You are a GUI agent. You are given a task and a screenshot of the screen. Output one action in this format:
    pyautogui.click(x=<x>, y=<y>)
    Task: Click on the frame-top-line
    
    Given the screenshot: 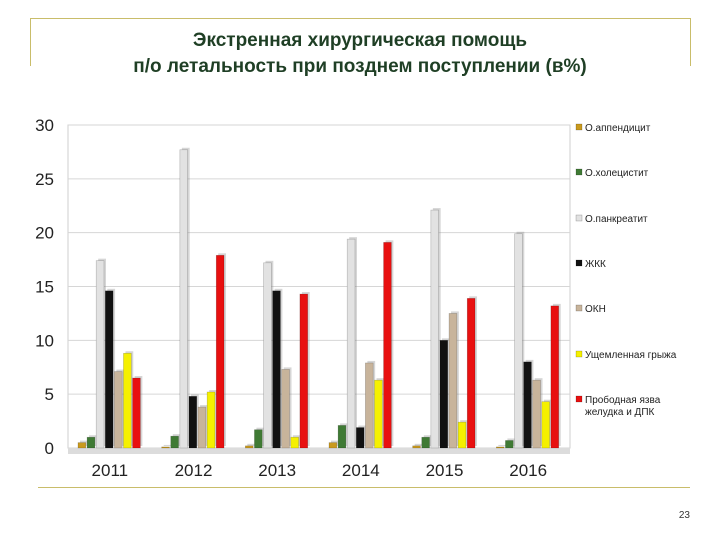 What is the action you would take?
    pyautogui.click(x=360, y=18)
    